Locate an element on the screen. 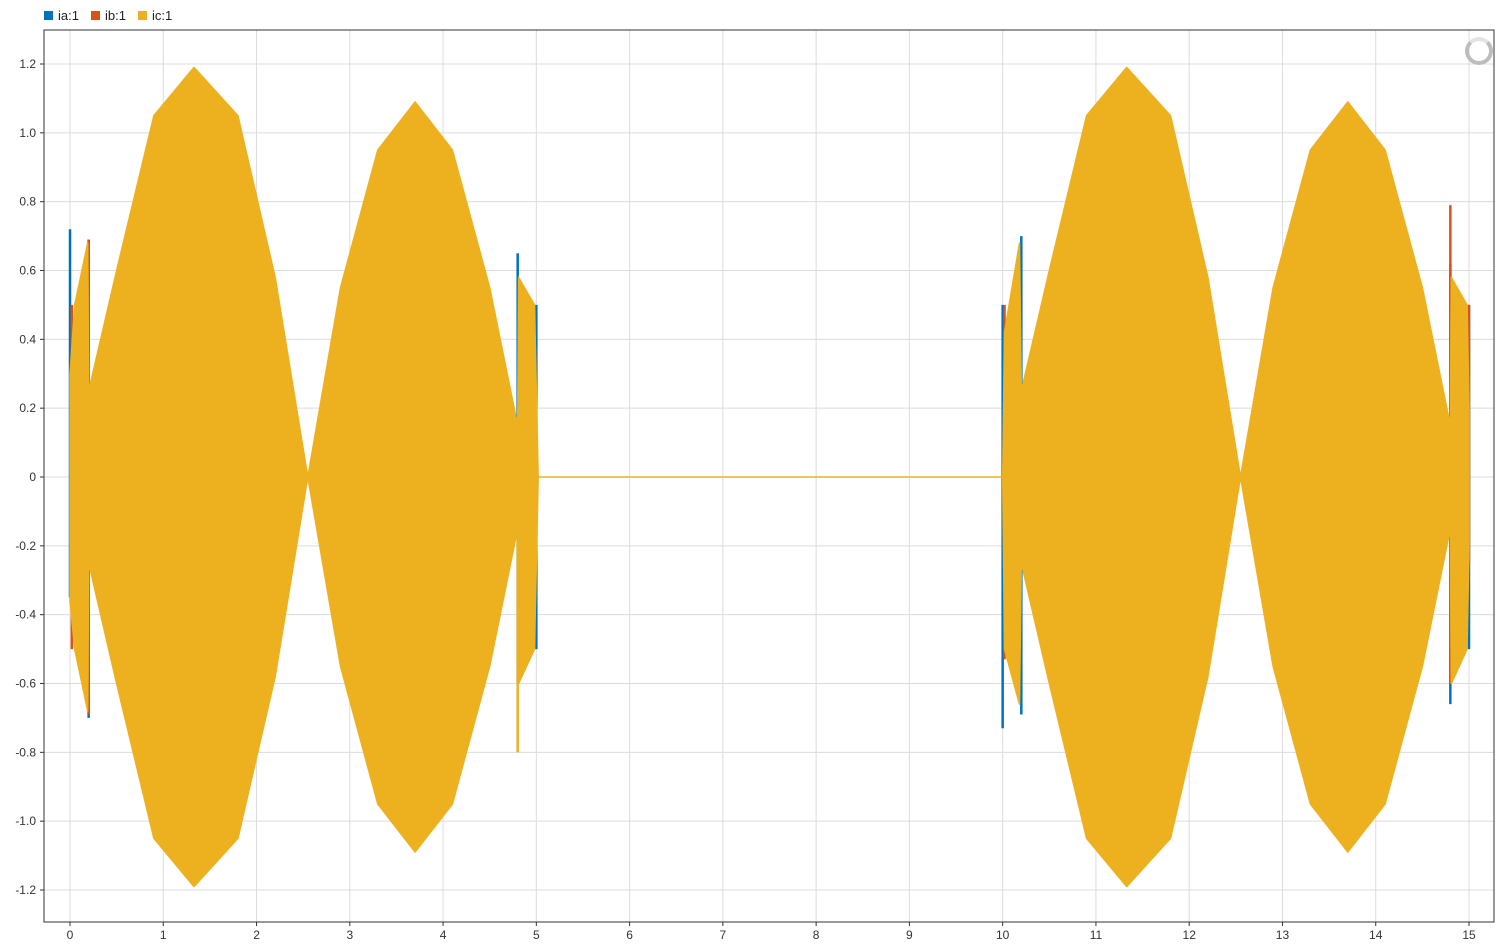 This screenshot has height=944, width=1498. legend-label-ia: ia:1 is located at coordinates (68, 15).